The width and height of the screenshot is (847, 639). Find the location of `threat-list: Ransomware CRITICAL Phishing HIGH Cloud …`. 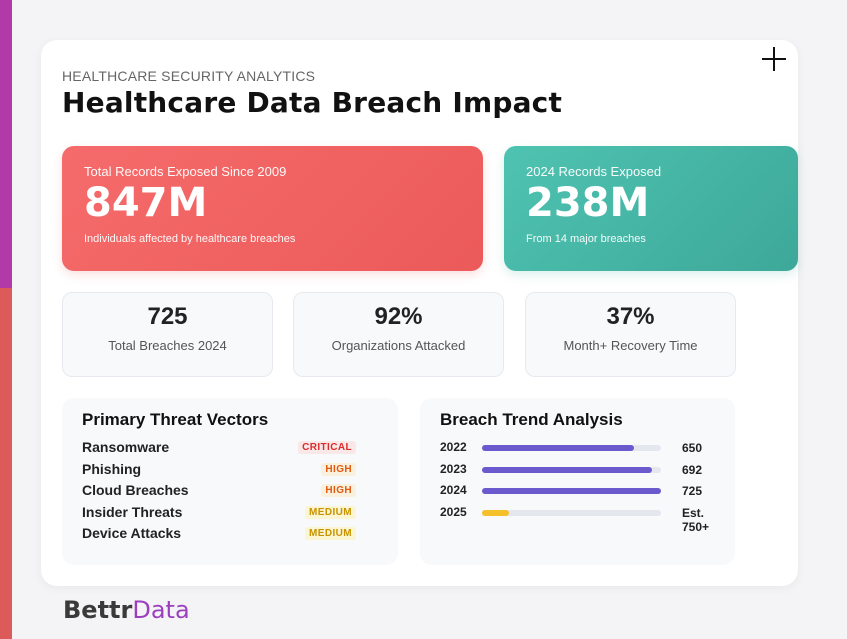

threat-list: Ransomware CRITICAL Phishing HIGH Cloud … is located at coordinates (230, 493).